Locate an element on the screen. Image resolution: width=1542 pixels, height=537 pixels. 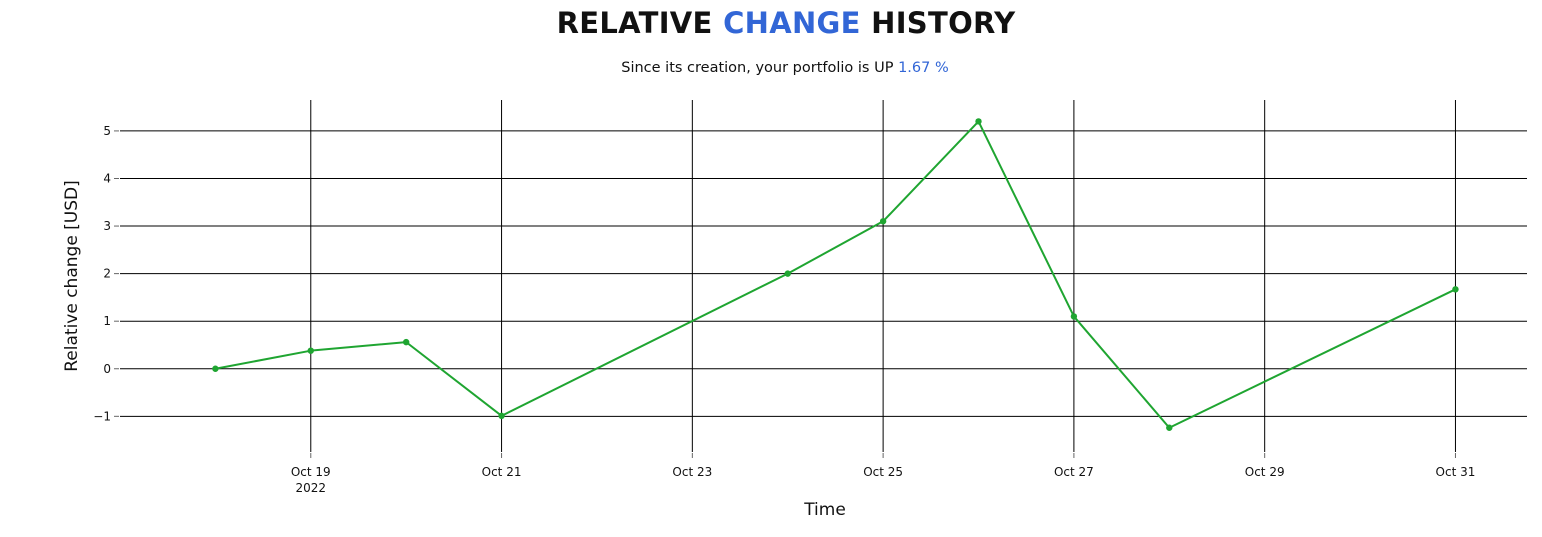
y-tick-label: 1 is located at coordinates (107, 321).